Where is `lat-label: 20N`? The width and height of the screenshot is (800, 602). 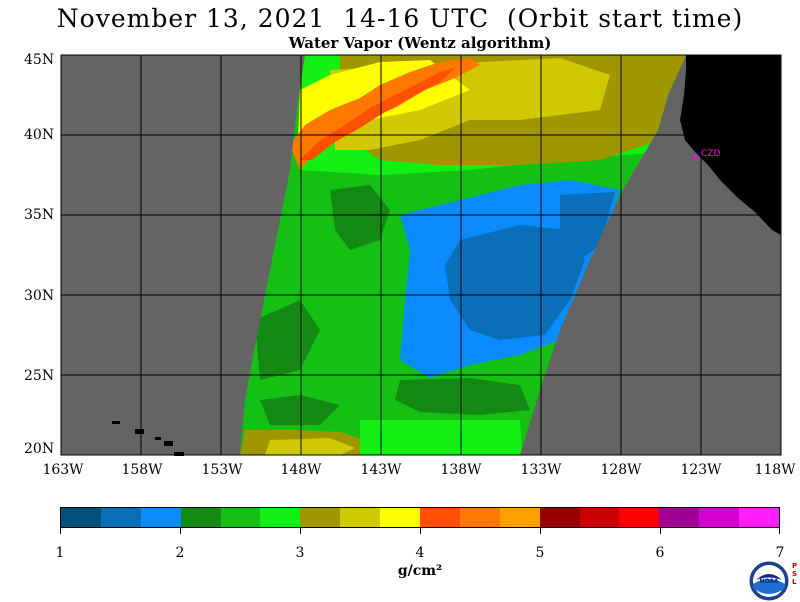
lat-label: 20N is located at coordinates (39, 449).